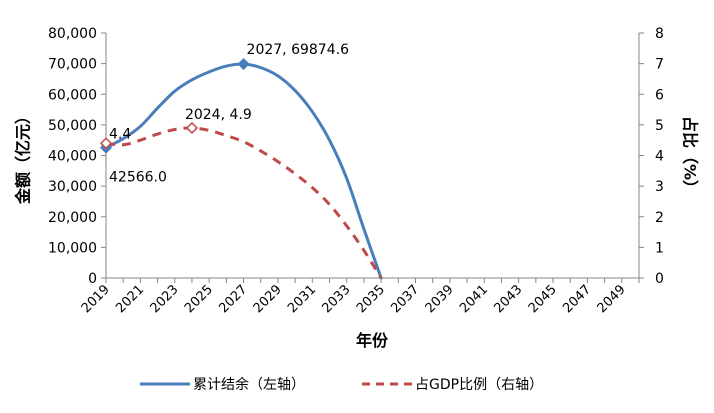  What do you see at coordinates (96, 299) in the screenshot?
I see `x-tick-label: 2019` at bounding box center [96, 299].